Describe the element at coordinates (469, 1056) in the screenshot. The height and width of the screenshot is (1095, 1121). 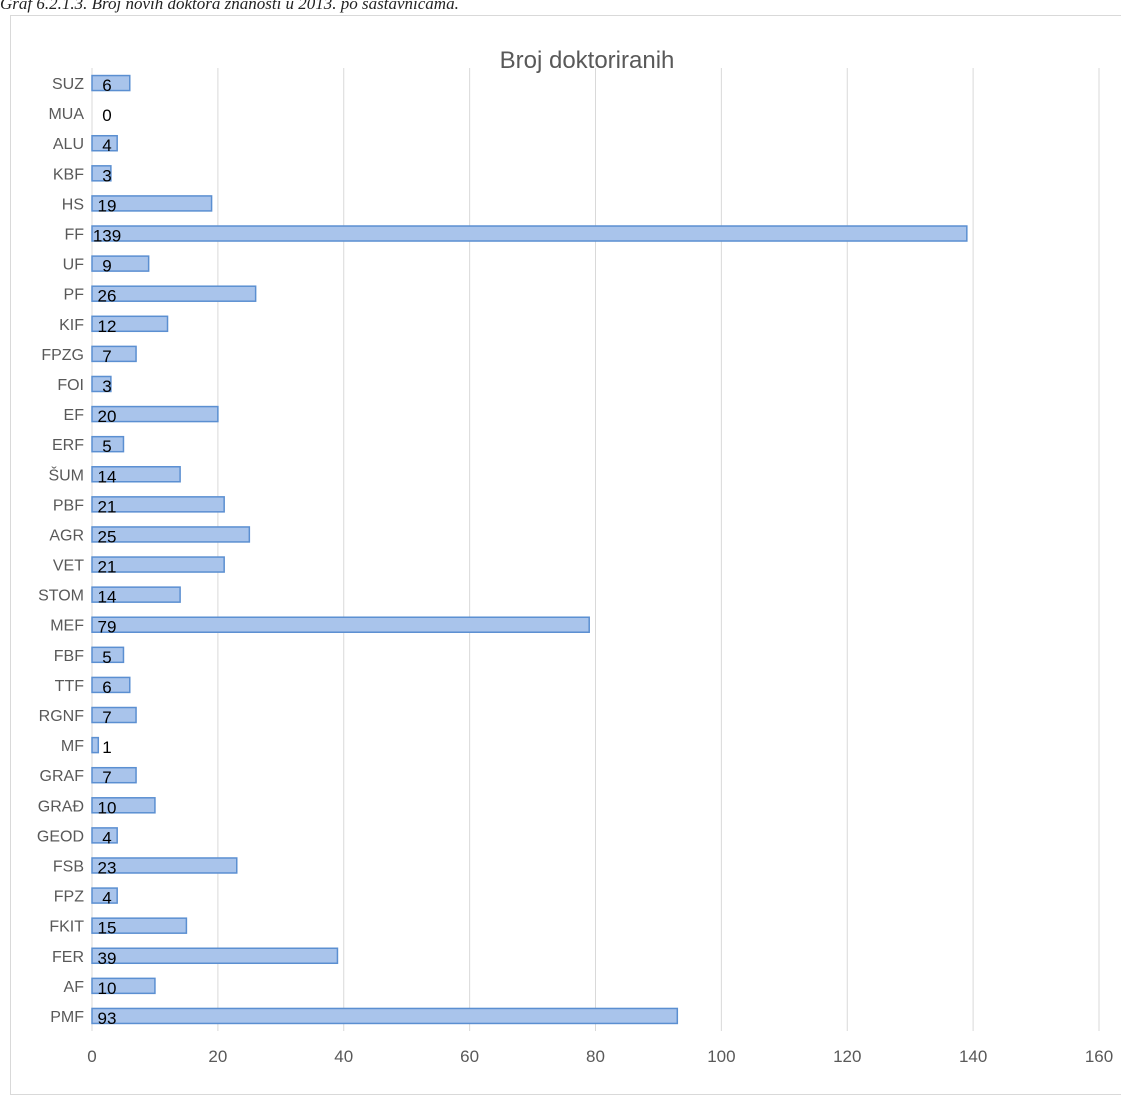
I see `x-tick-label: 60` at that location.